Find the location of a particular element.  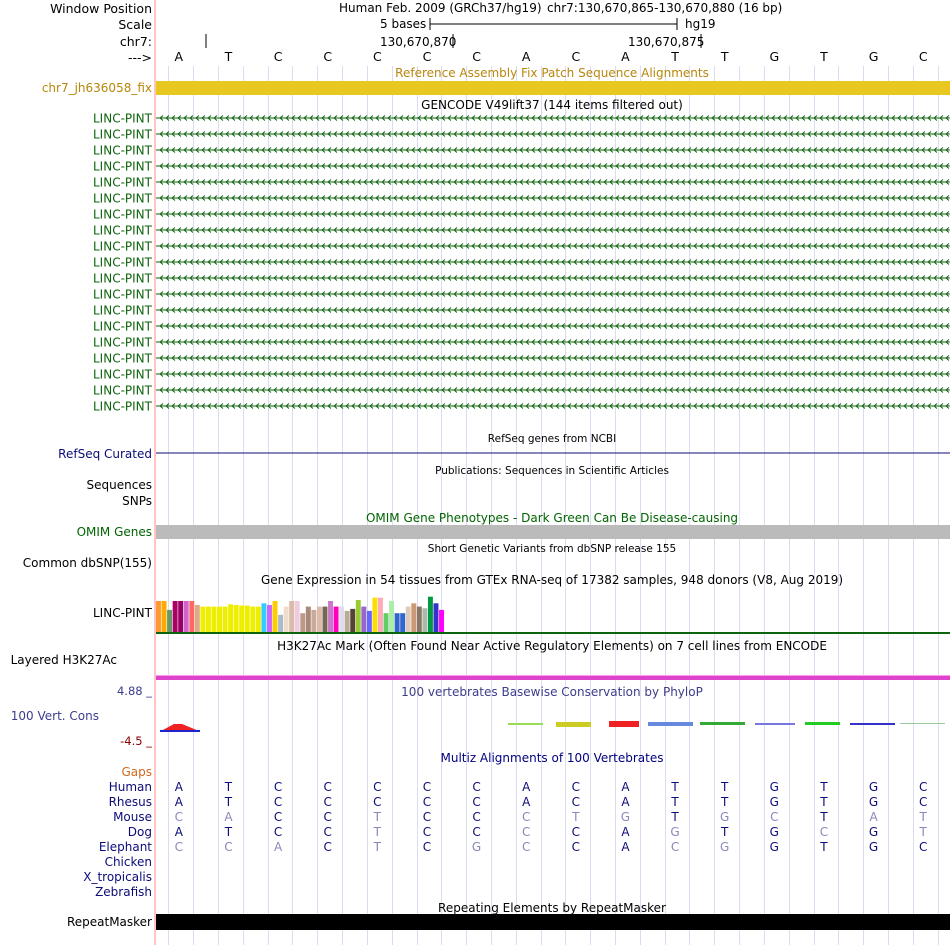

gtex-label: LINC-PINT is located at coordinates (123, 613).